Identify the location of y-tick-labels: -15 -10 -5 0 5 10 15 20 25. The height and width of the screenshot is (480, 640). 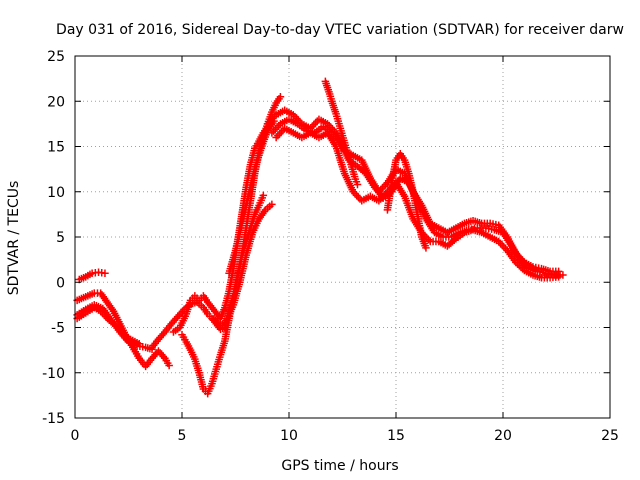
(53, 238).